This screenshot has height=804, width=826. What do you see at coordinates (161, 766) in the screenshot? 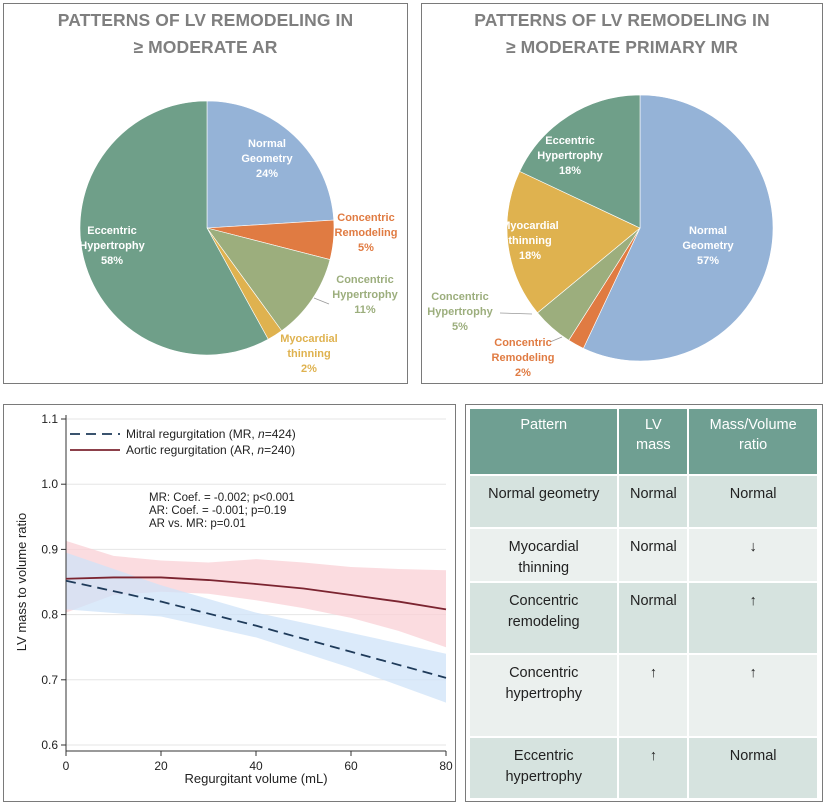
I see `x-tick-label: 20` at bounding box center [161, 766].